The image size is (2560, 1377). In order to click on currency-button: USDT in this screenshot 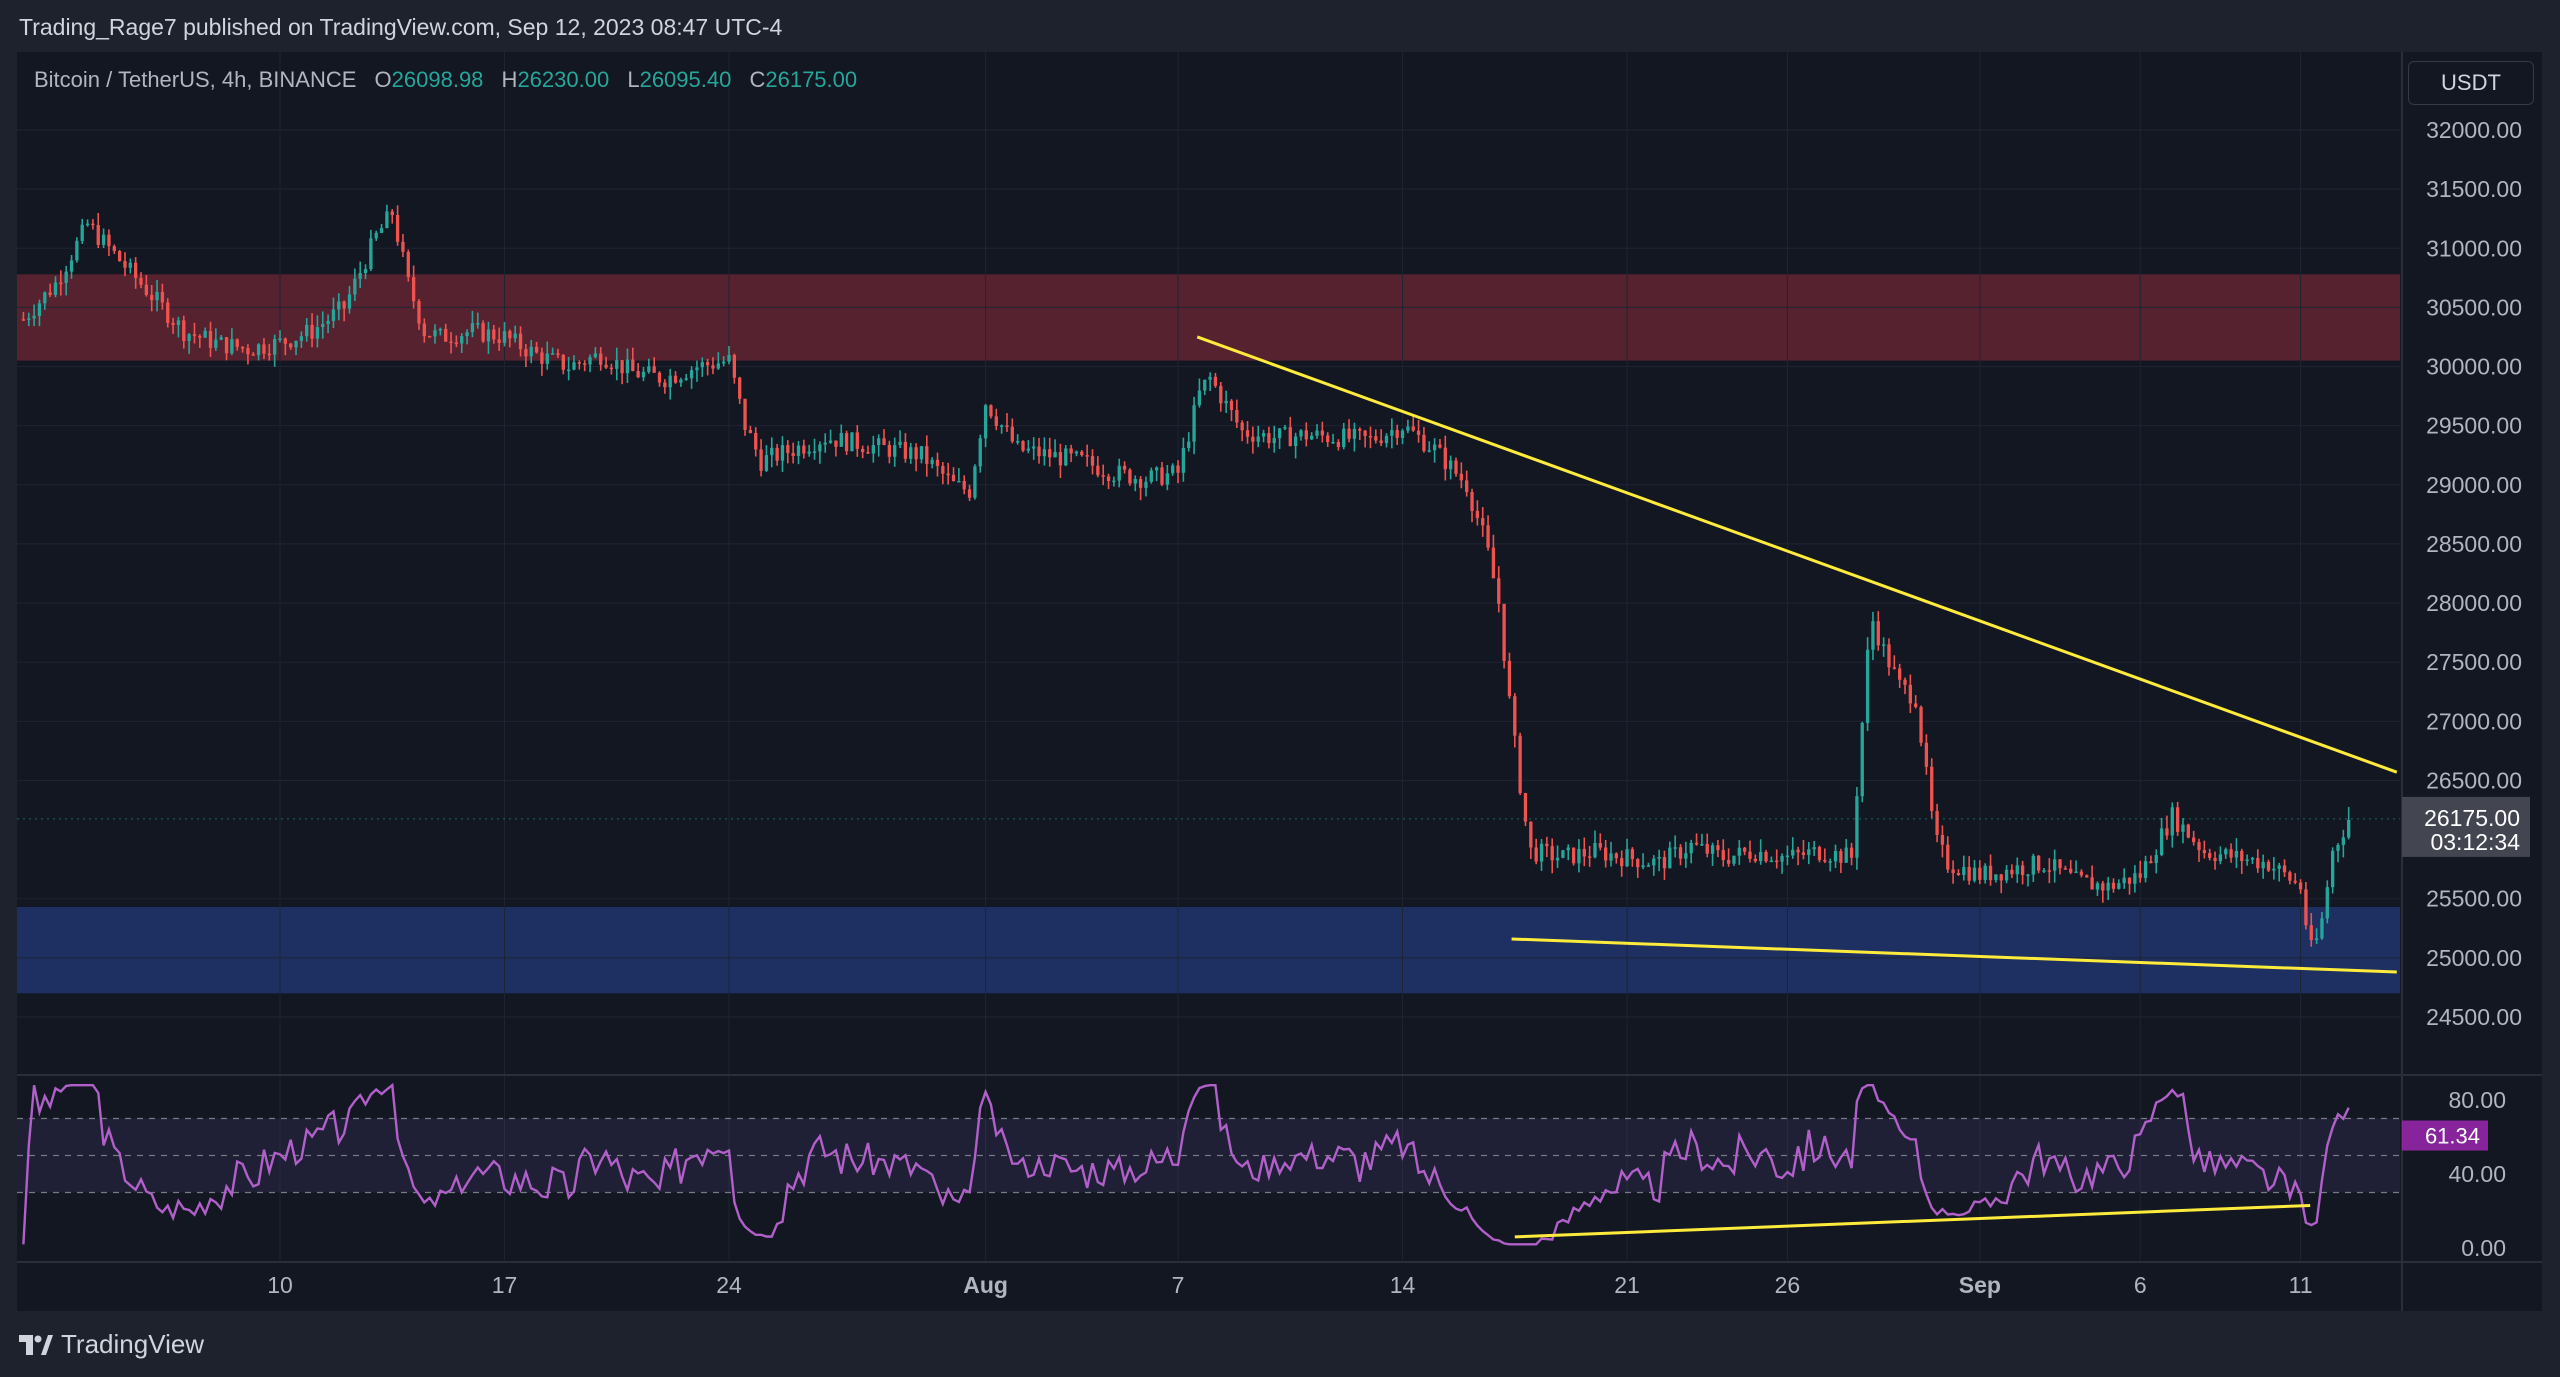, I will do `click(2471, 83)`.